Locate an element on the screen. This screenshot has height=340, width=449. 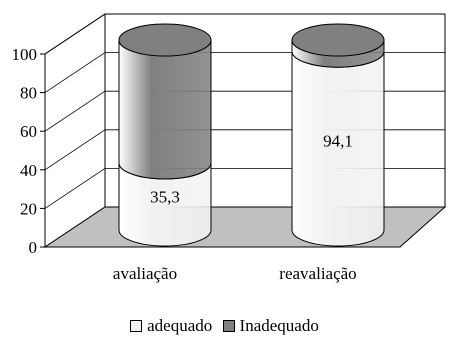
bar-avaliação: 35,3 is located at coordinates (165, 135).